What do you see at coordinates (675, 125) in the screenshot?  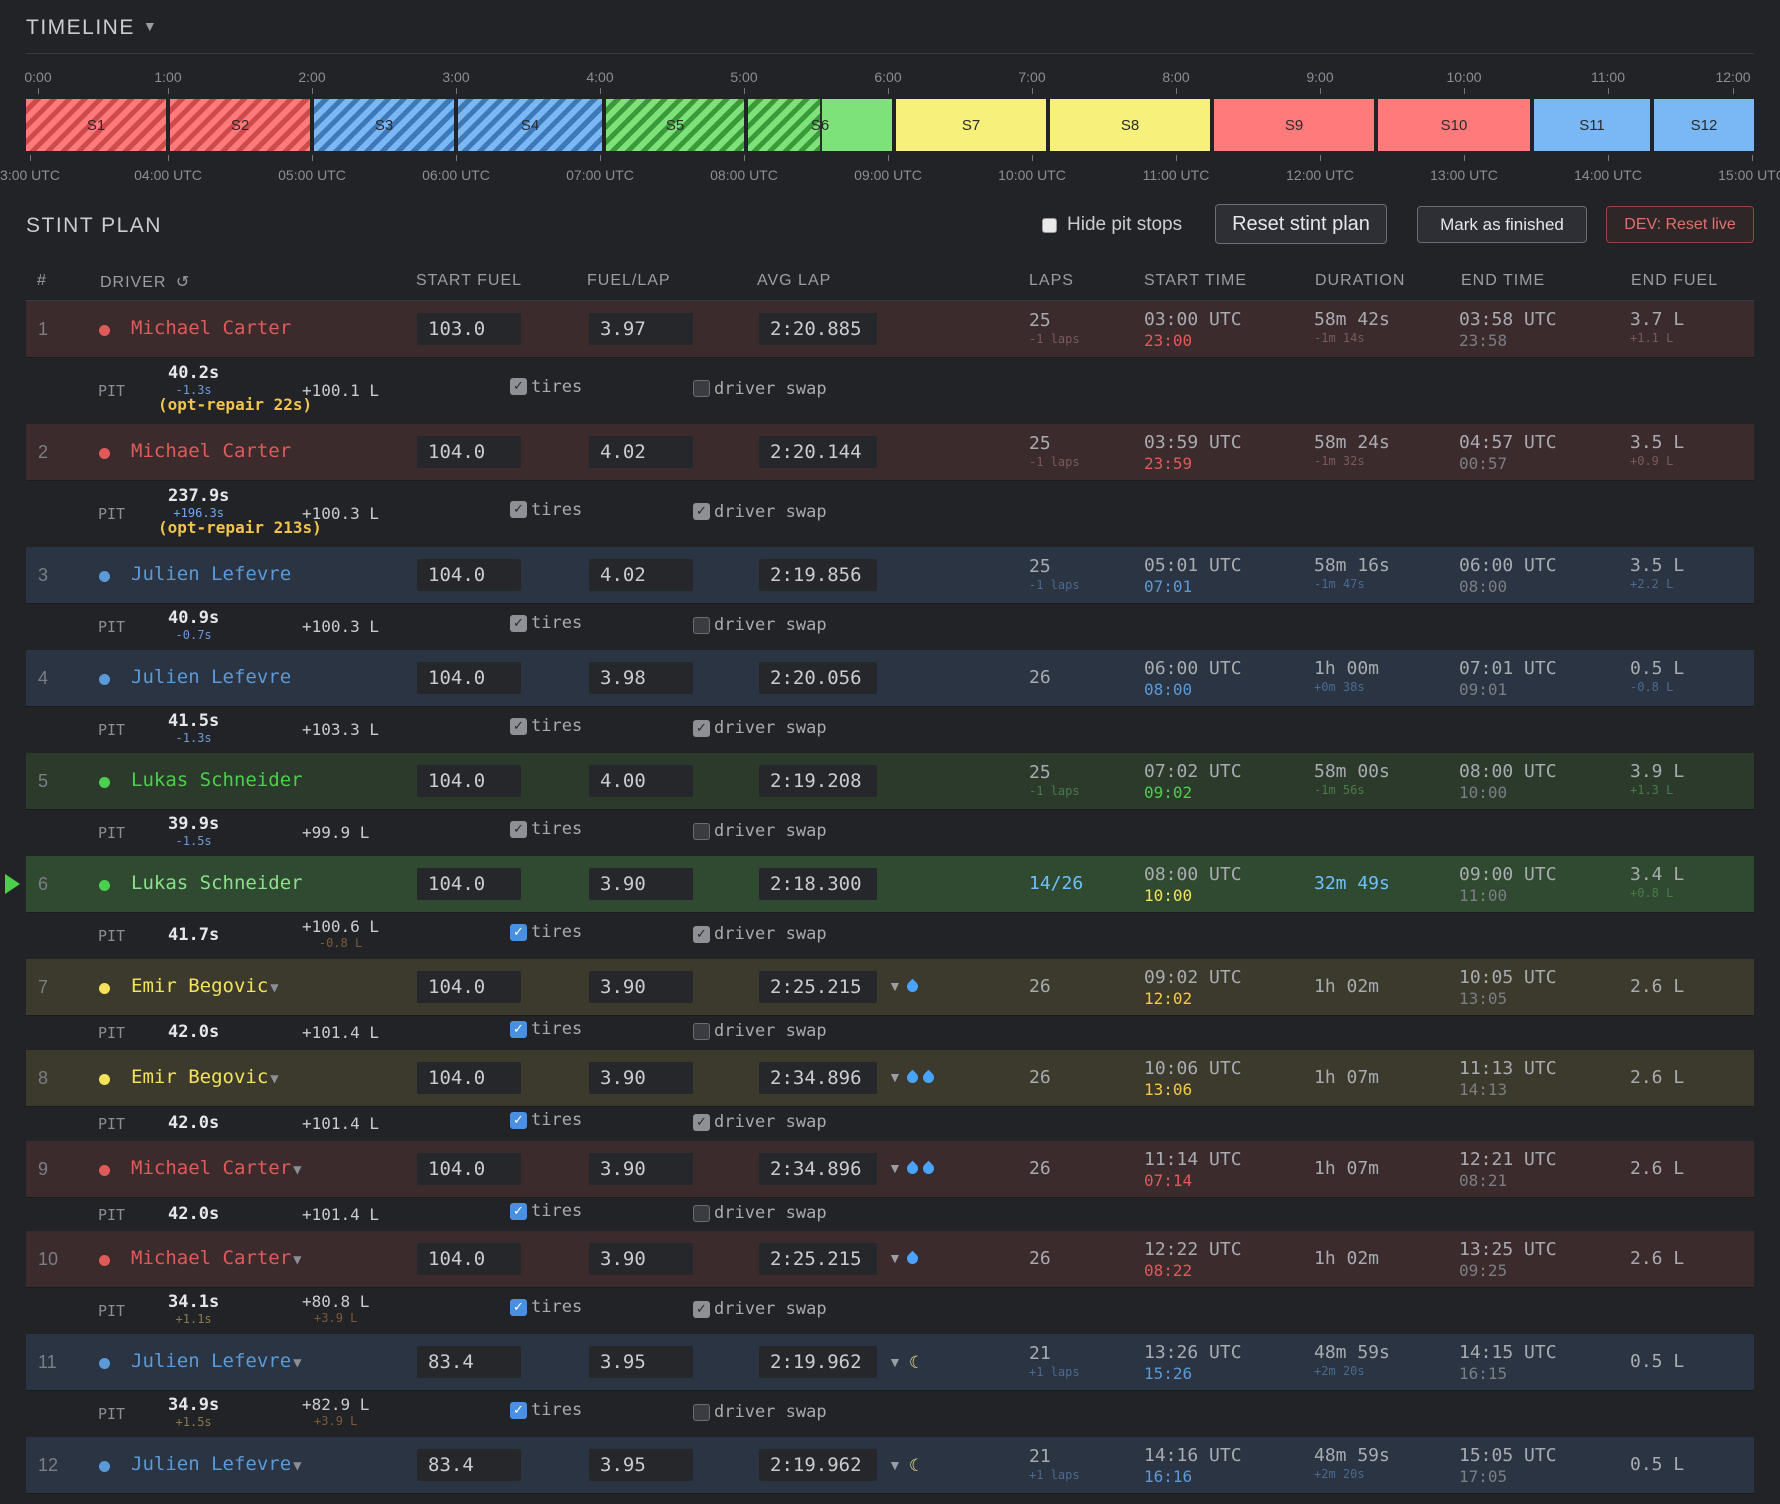 I see `timeline-stint-s5: S5` at bounding box center [675, 125].